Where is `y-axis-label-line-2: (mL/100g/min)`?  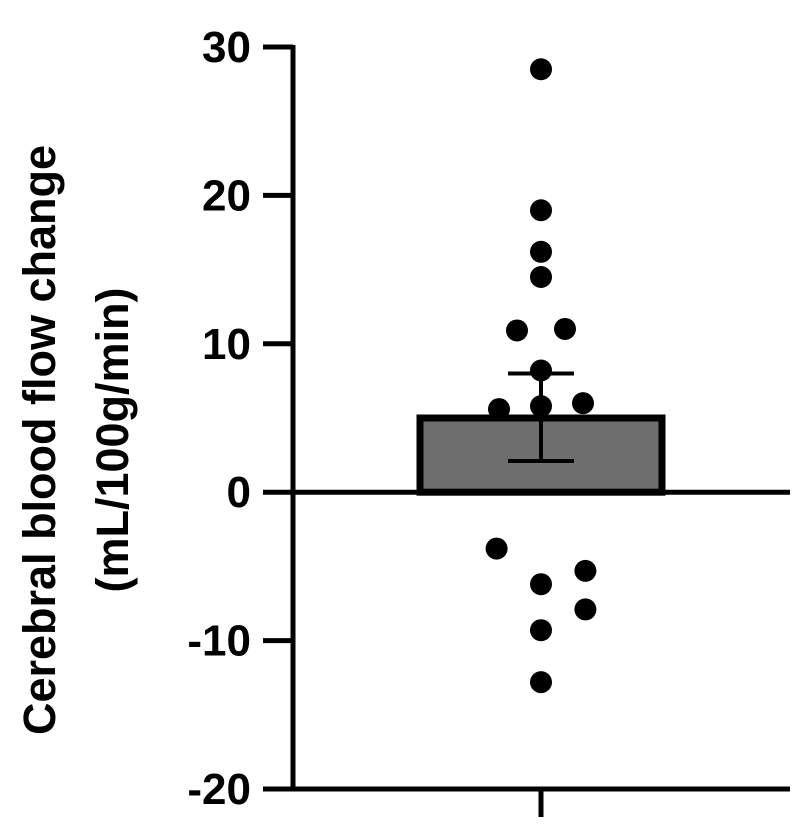
y-axis-label-line-2: (mL/100g/min) is located at coordinates (112, 439).